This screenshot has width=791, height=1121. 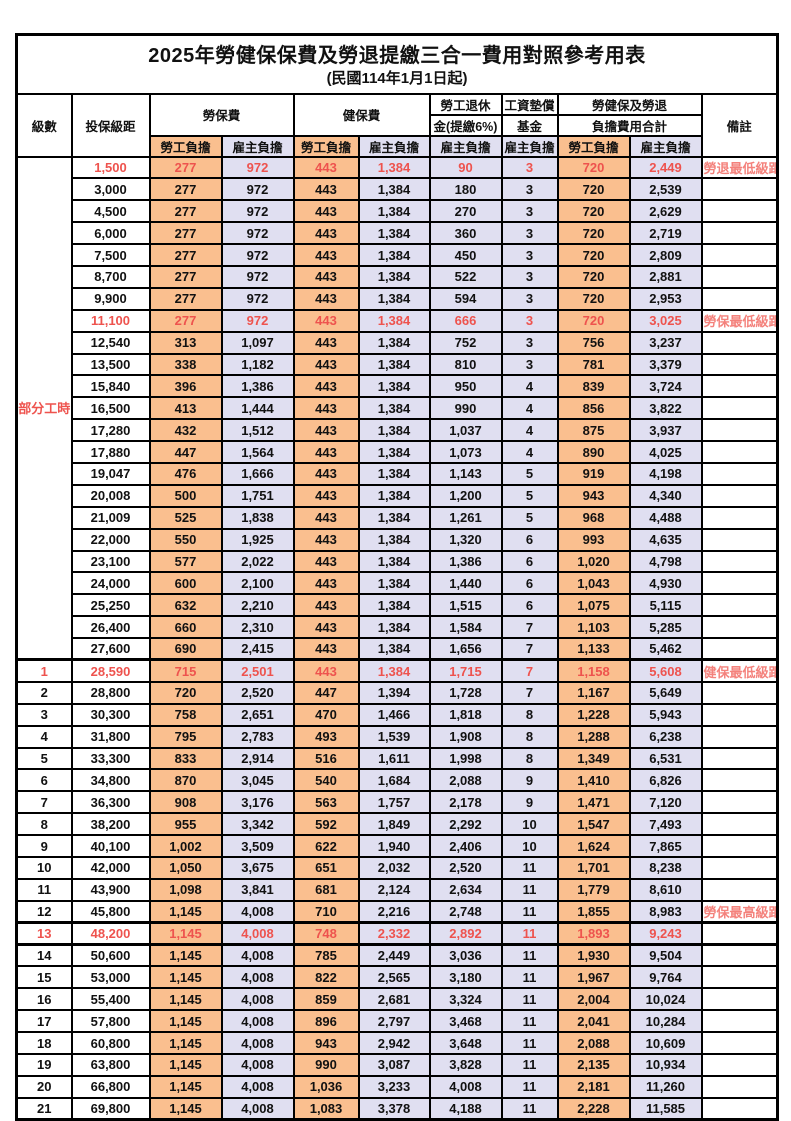 I want to click on level-cell: 5, so click(x=44, y=758).